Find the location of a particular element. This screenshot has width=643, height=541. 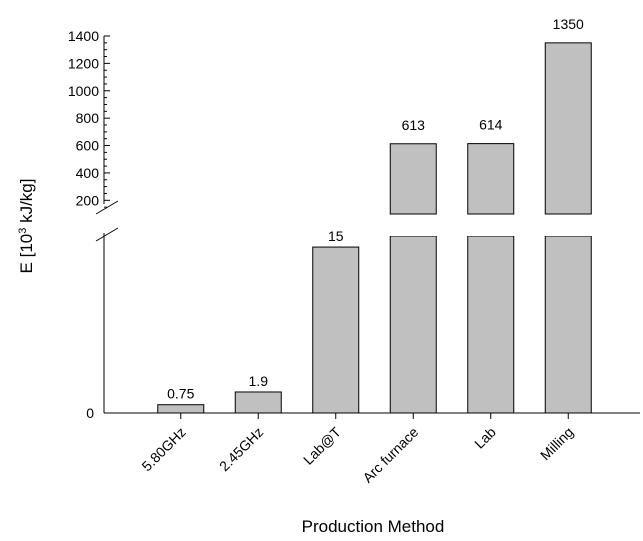

data-label: 614 is located at coordinates (491, 125).